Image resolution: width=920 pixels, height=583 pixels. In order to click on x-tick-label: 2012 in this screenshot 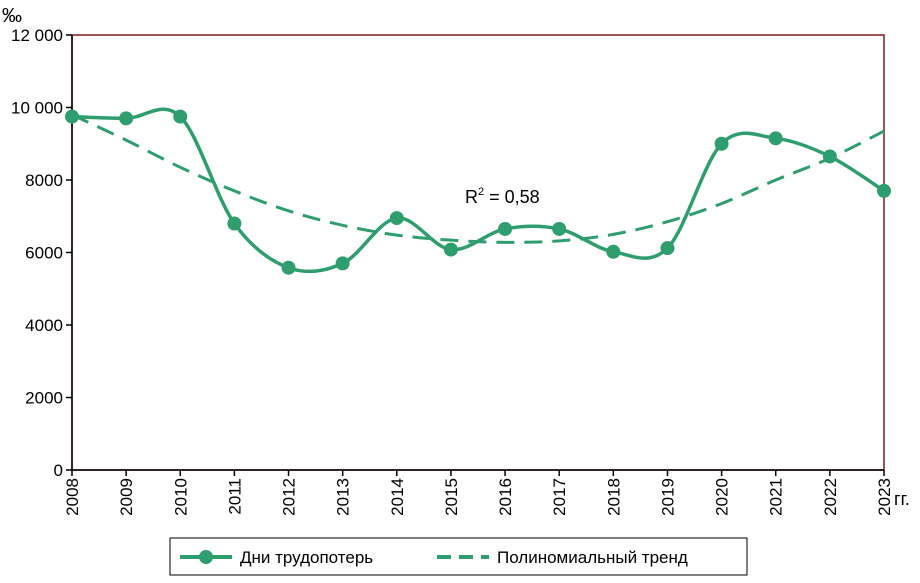, I will do `click(289, 497)`.